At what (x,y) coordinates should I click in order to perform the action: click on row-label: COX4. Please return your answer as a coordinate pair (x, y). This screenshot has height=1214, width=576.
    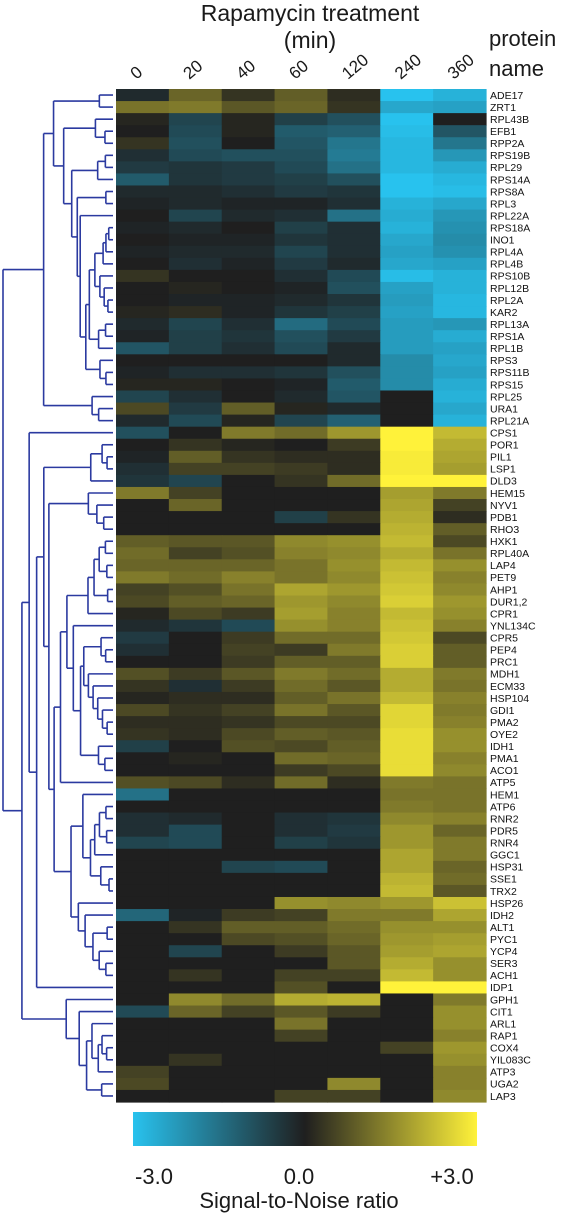
    Looking at the image, I should click on (504, 1049).